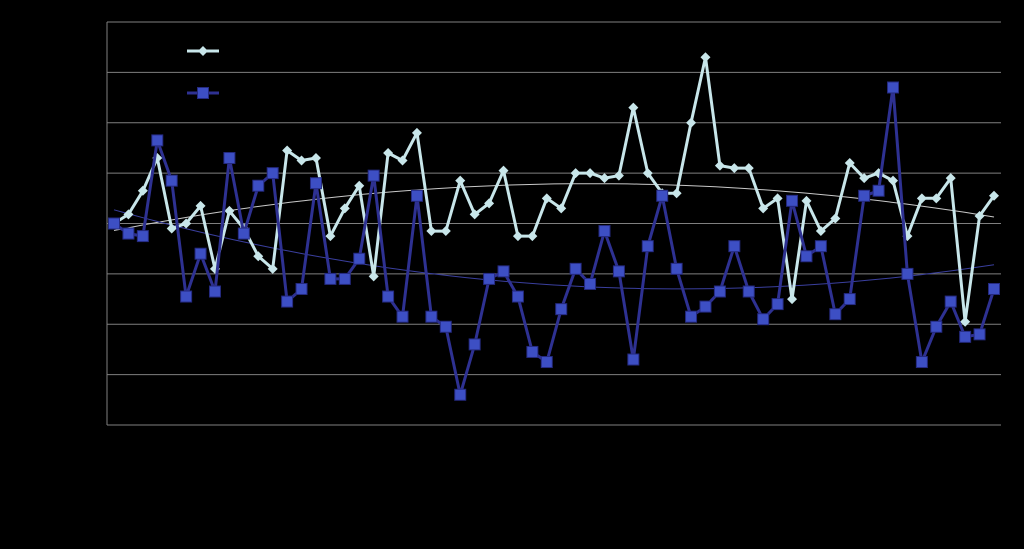 The image size is (1024, 549). What do you see at coordinates (203, 72) in the screenshot?
I see `legend` at bounding box center [203, 72].